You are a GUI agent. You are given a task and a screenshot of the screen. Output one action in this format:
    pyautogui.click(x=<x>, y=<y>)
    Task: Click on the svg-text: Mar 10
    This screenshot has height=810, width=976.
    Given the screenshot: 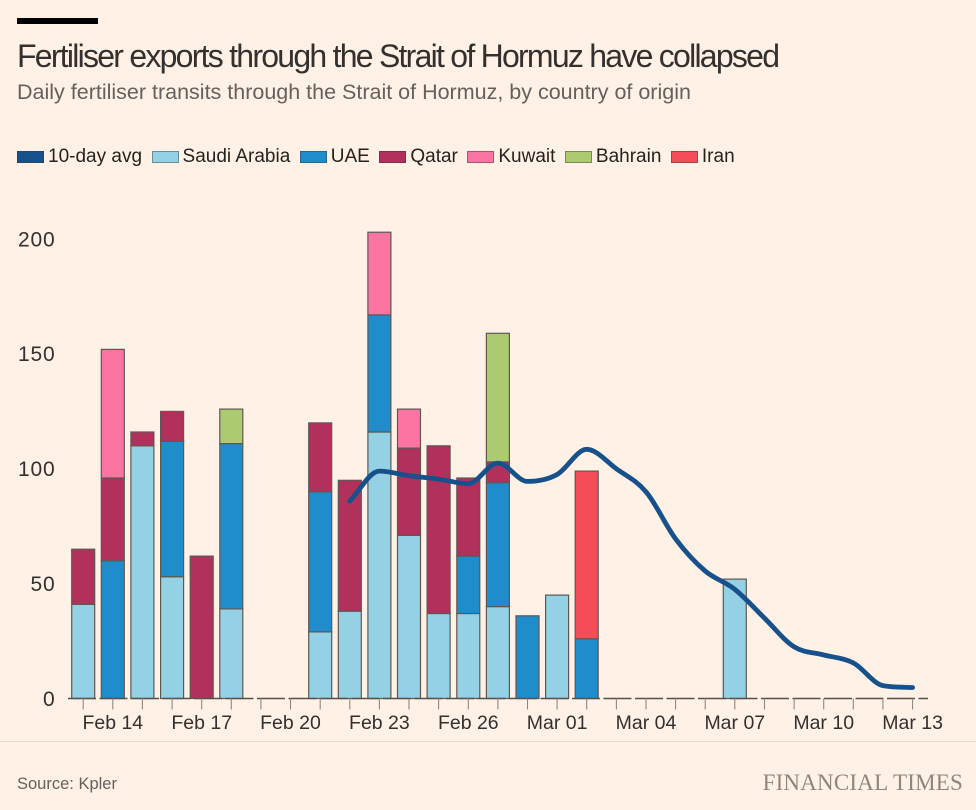 What is the action you would take?
    pyautogui.click(x=823, y=723)
    